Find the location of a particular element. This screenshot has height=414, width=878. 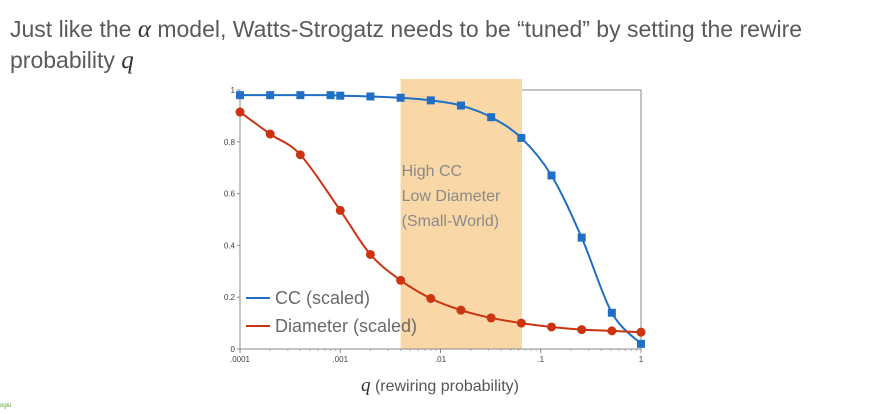

y-tick-label: 0.4 is located at coordinates (230, 245).